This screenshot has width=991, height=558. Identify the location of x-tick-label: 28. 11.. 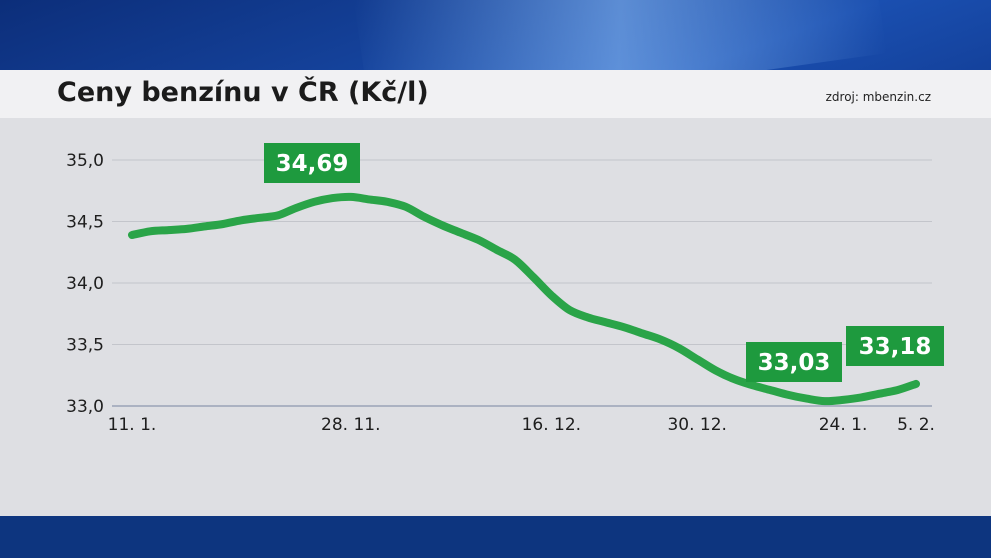
(350, 425).